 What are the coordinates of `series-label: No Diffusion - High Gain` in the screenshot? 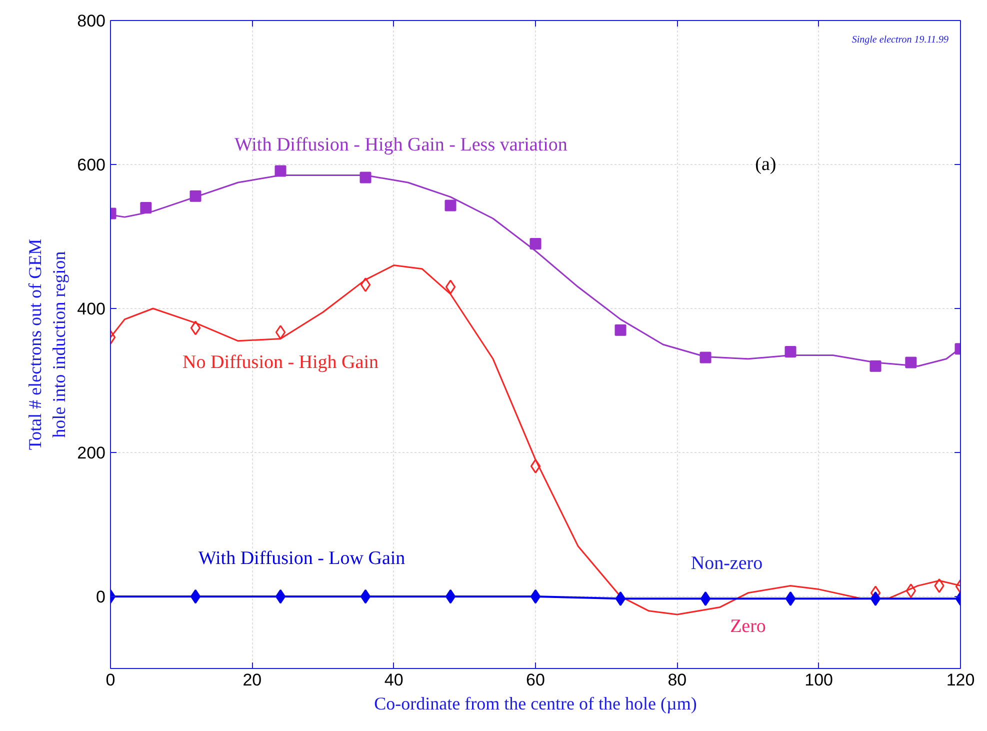 It's located at (280, 362).